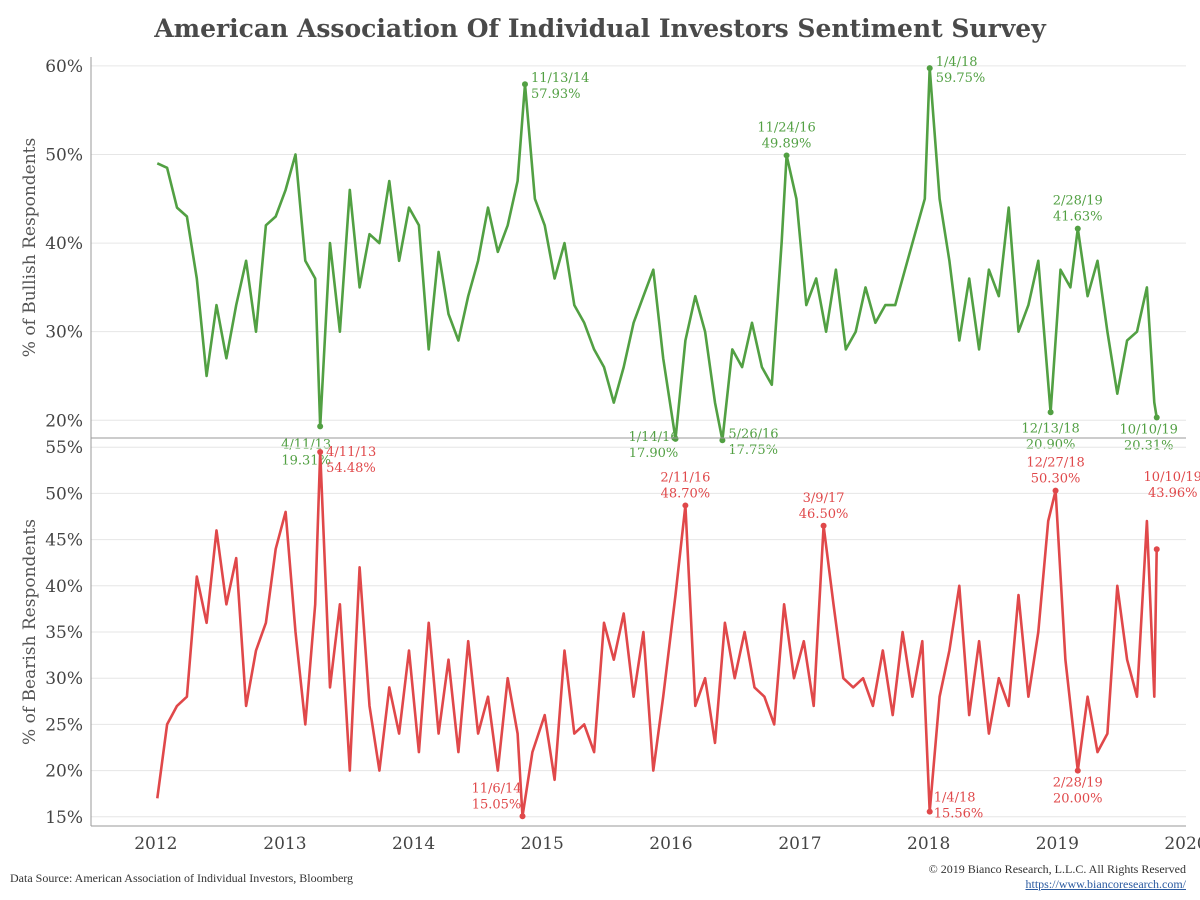 This screenshot has height=900, width=1200. I want to click on x-tick-label: 2016, so click(670, 844).